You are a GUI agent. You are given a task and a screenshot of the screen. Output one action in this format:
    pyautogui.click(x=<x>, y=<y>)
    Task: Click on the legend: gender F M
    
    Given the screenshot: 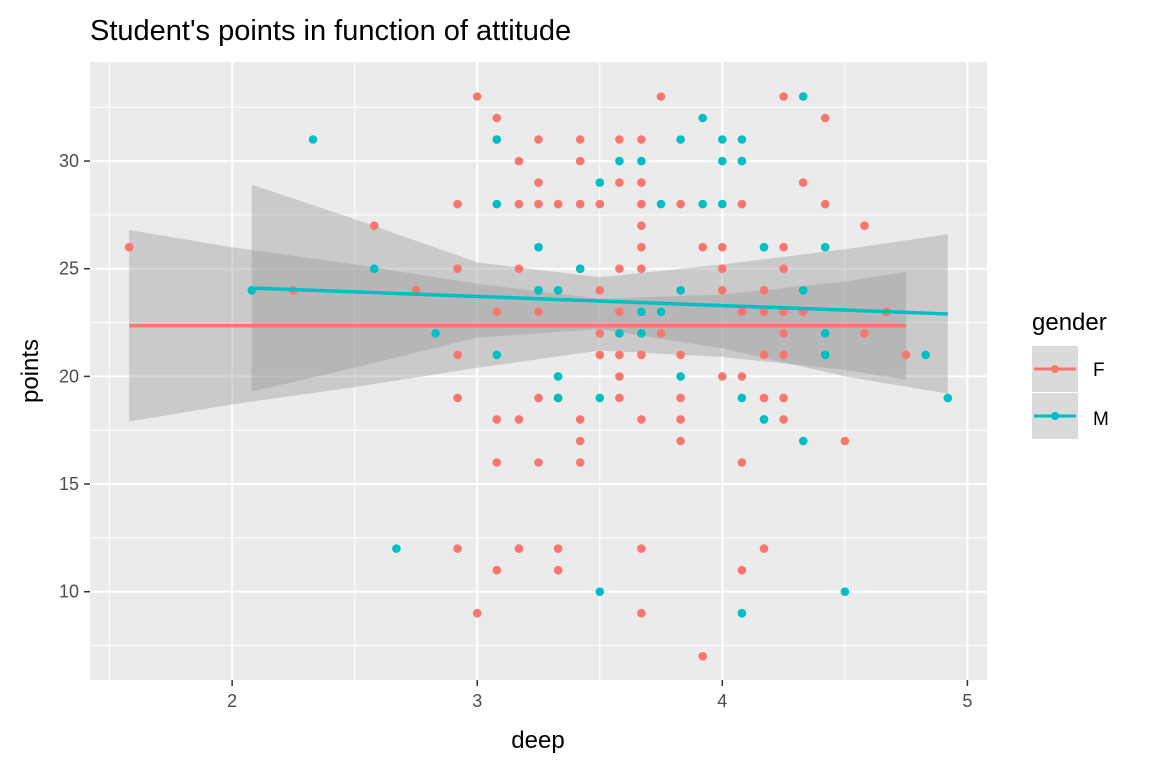 What is the action you would take?
    pyautogui.click(x=1070, y=374)
    